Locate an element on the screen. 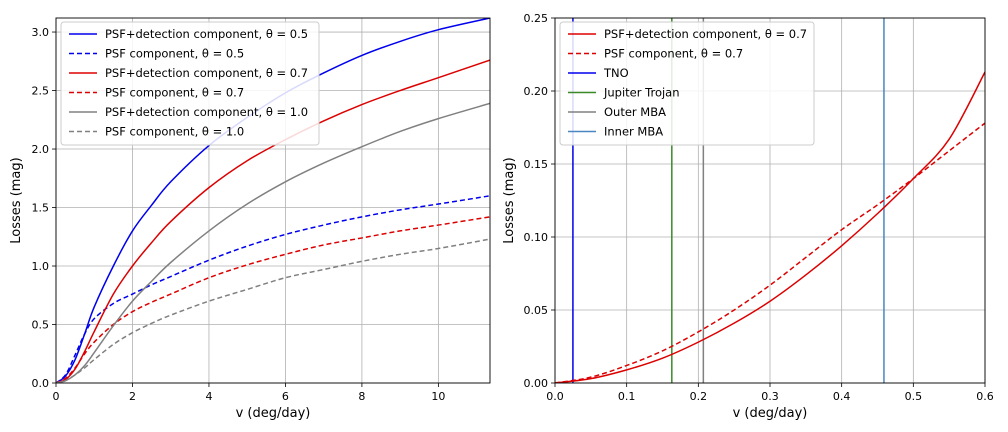 This screenshot has height=432, width=1008. legend-label: PSF component, θ = 1.0 is located at coordinates (174, 132).